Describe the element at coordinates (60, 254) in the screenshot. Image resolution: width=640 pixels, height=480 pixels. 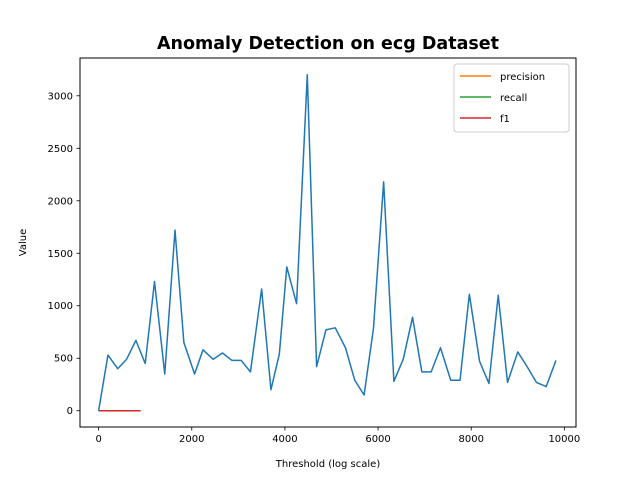
I see `y-tick-label: 1500` at that location.